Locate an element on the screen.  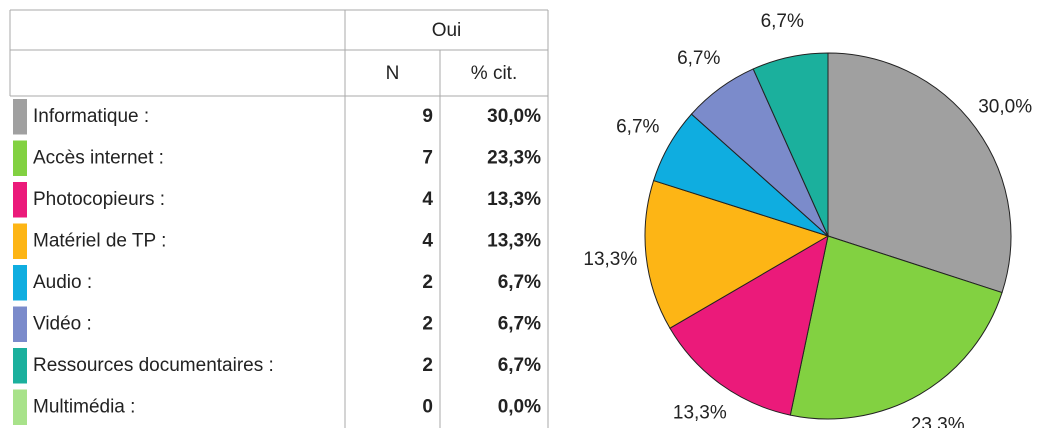
slice-label: 23,3% is located at coordinates (938, 421).